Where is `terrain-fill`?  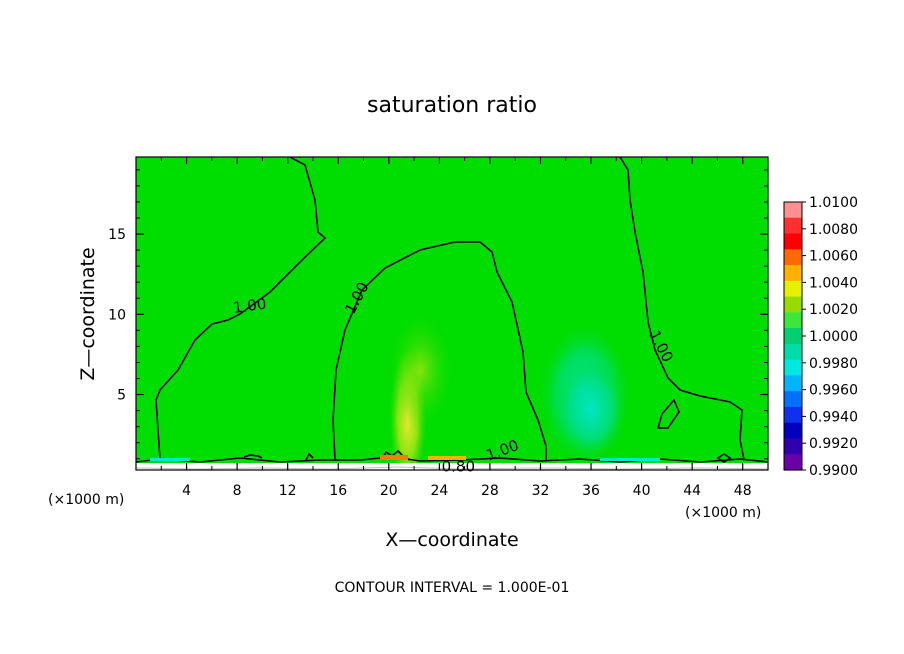
terrain-fill is located at coordinates (452, 466).